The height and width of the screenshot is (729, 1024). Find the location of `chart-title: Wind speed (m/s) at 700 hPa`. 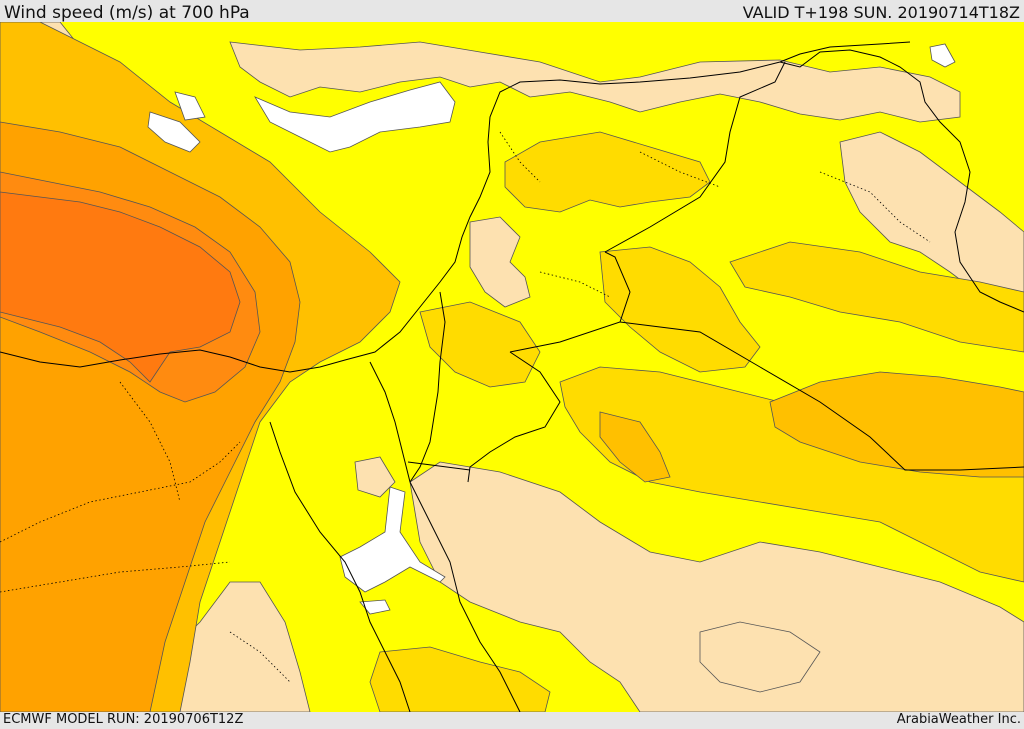

chart-title: Wind speed (m/s) at 700 hPa is located at coordinates (127, 13).